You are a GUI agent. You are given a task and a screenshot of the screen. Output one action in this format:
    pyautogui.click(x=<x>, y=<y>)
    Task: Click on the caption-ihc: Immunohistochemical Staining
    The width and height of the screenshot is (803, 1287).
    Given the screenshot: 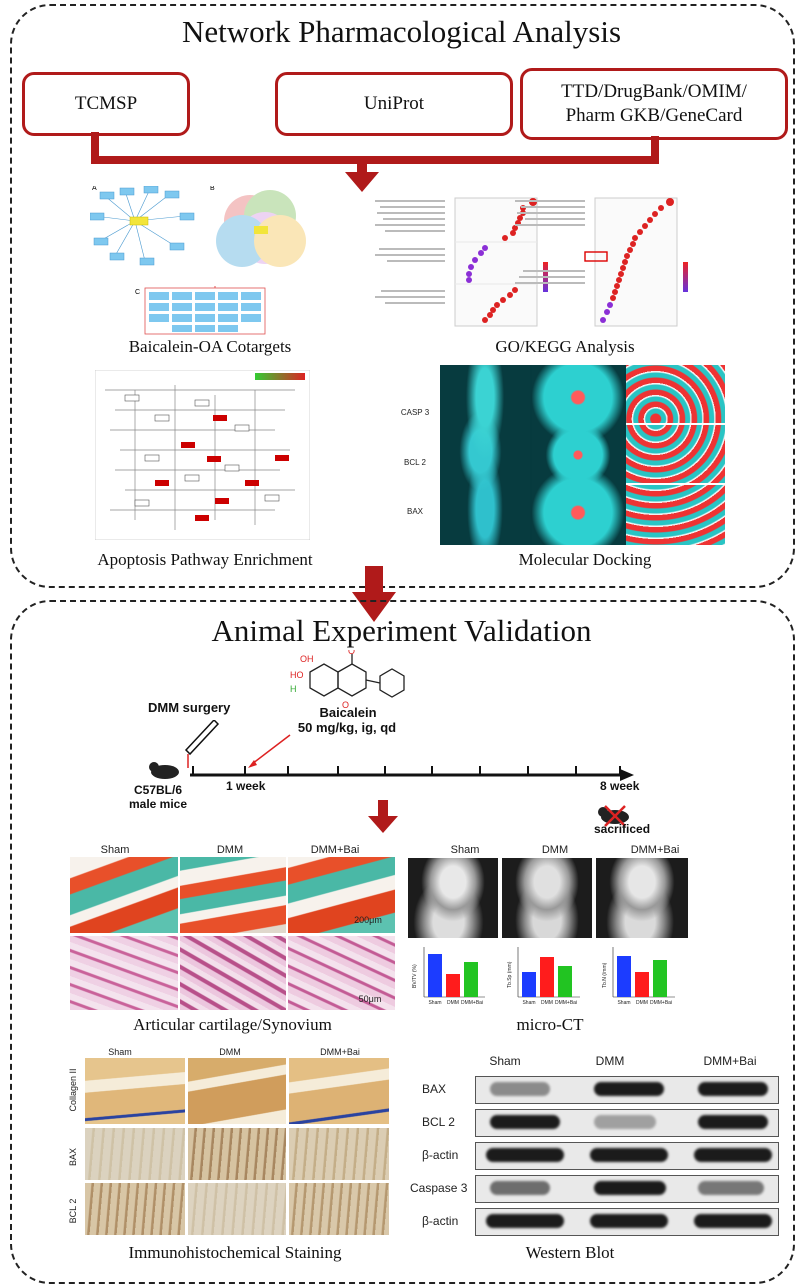 What is the action you would take?
    pyautogui.click(x=235, y=1252)
    